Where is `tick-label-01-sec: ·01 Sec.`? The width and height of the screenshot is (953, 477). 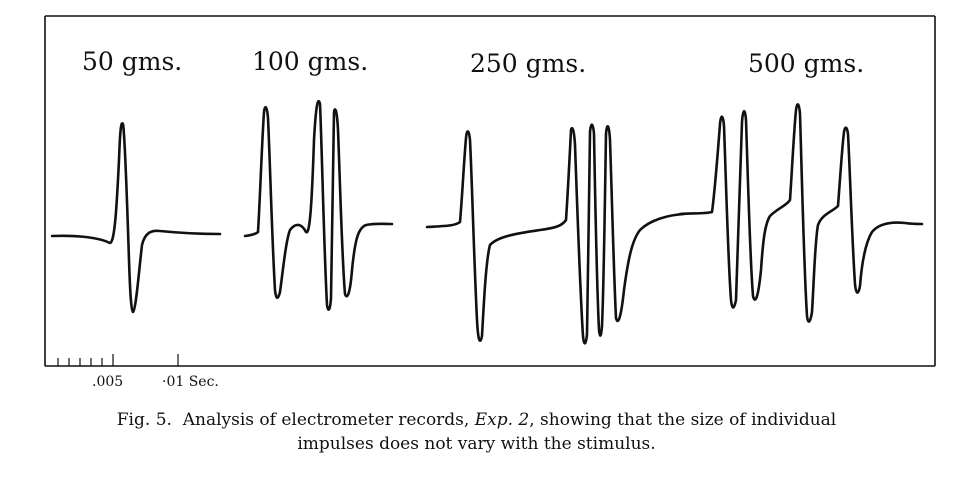 tick-label-01-sec: ·01 Sec. is located at coordinates (190, 382).